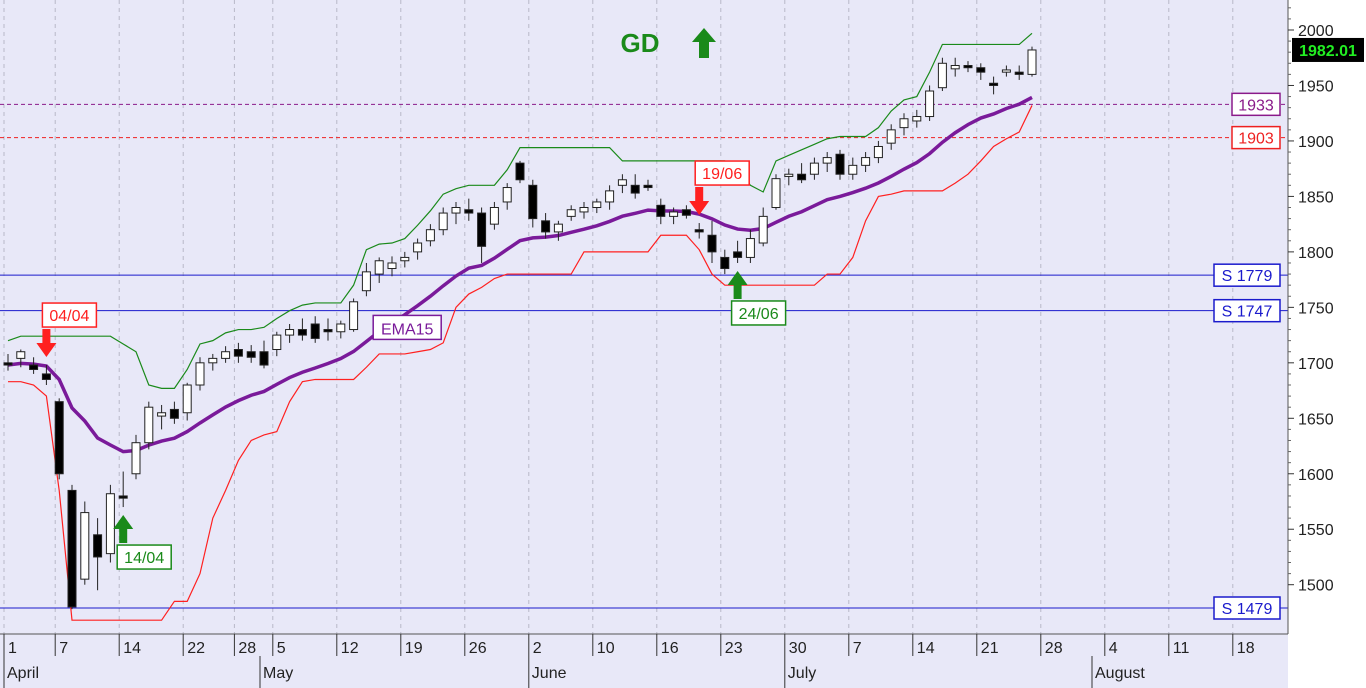  I want to click on date-tick-label: 18, so click(1246, 648).